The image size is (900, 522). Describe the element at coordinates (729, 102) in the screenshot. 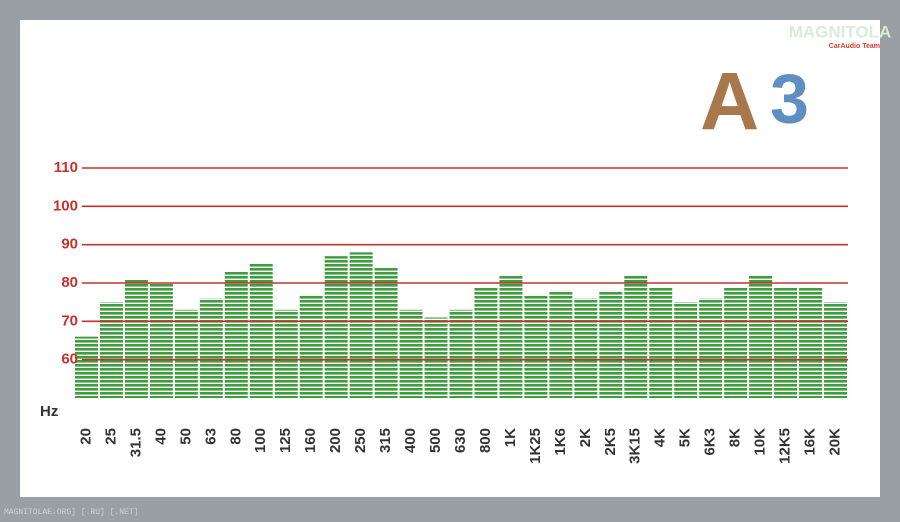

I see `logo-letter: A` at that location.